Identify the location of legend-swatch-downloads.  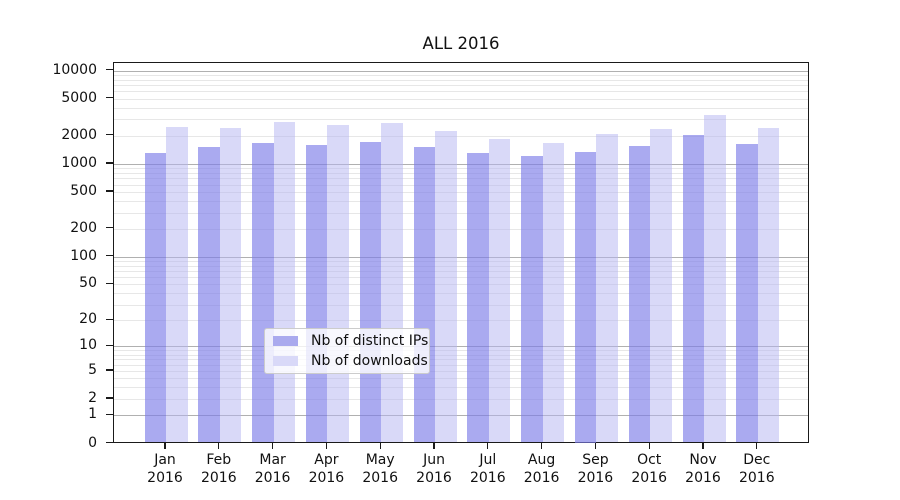
(285, 361).